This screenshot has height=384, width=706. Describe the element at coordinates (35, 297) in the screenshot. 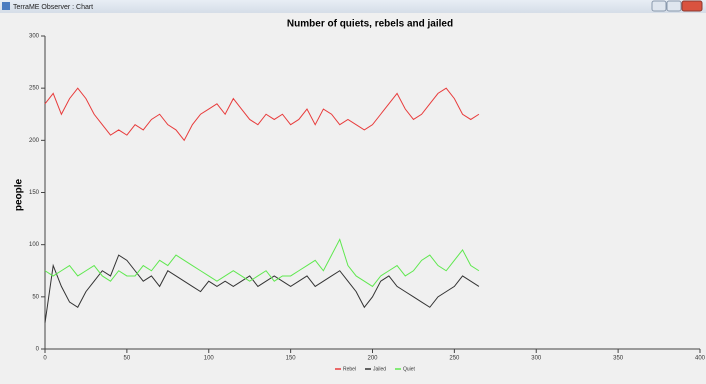

I see `y-tick-label: 50` at that location.